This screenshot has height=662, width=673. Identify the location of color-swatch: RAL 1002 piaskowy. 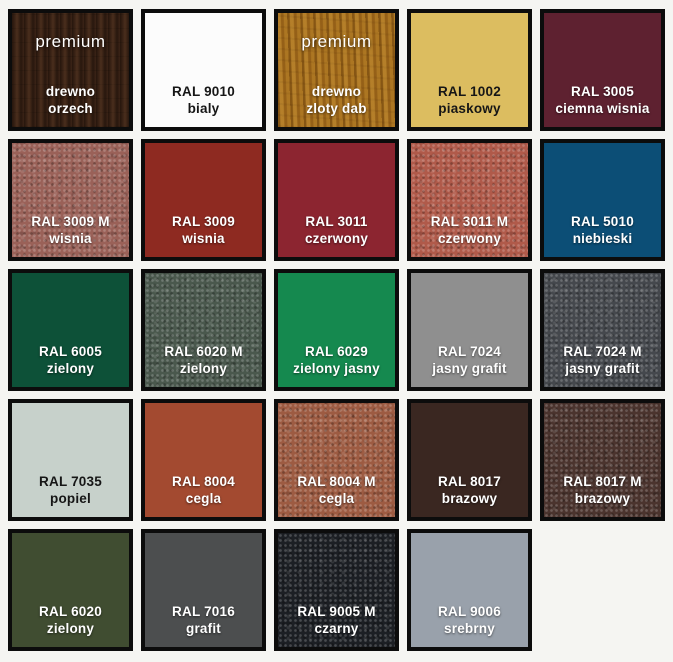
(469, 70).